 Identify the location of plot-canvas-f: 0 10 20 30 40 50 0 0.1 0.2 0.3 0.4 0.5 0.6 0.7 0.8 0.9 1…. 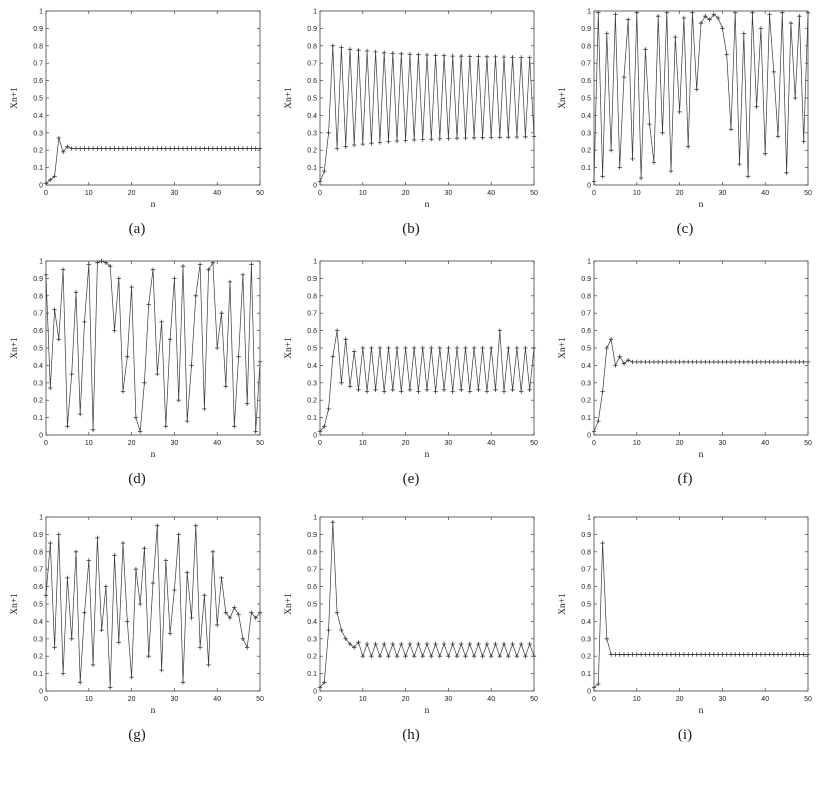
(685, 360).